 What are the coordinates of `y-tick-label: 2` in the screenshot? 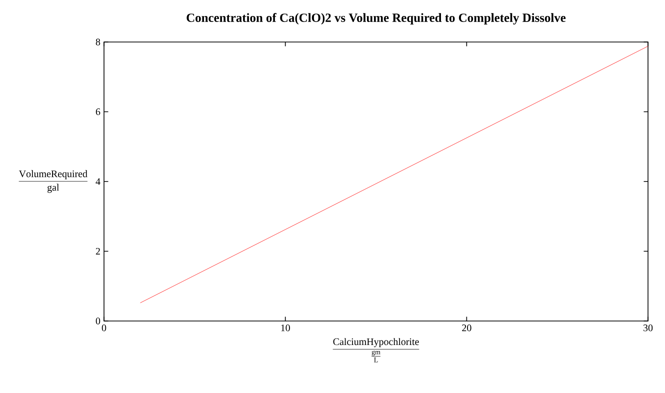 It's located at (98, 251).